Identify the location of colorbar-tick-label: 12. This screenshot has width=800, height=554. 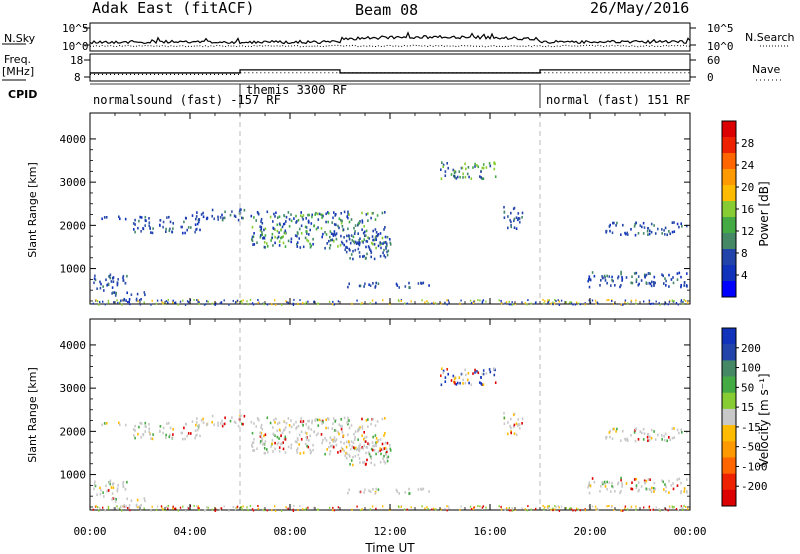
(747, 231).